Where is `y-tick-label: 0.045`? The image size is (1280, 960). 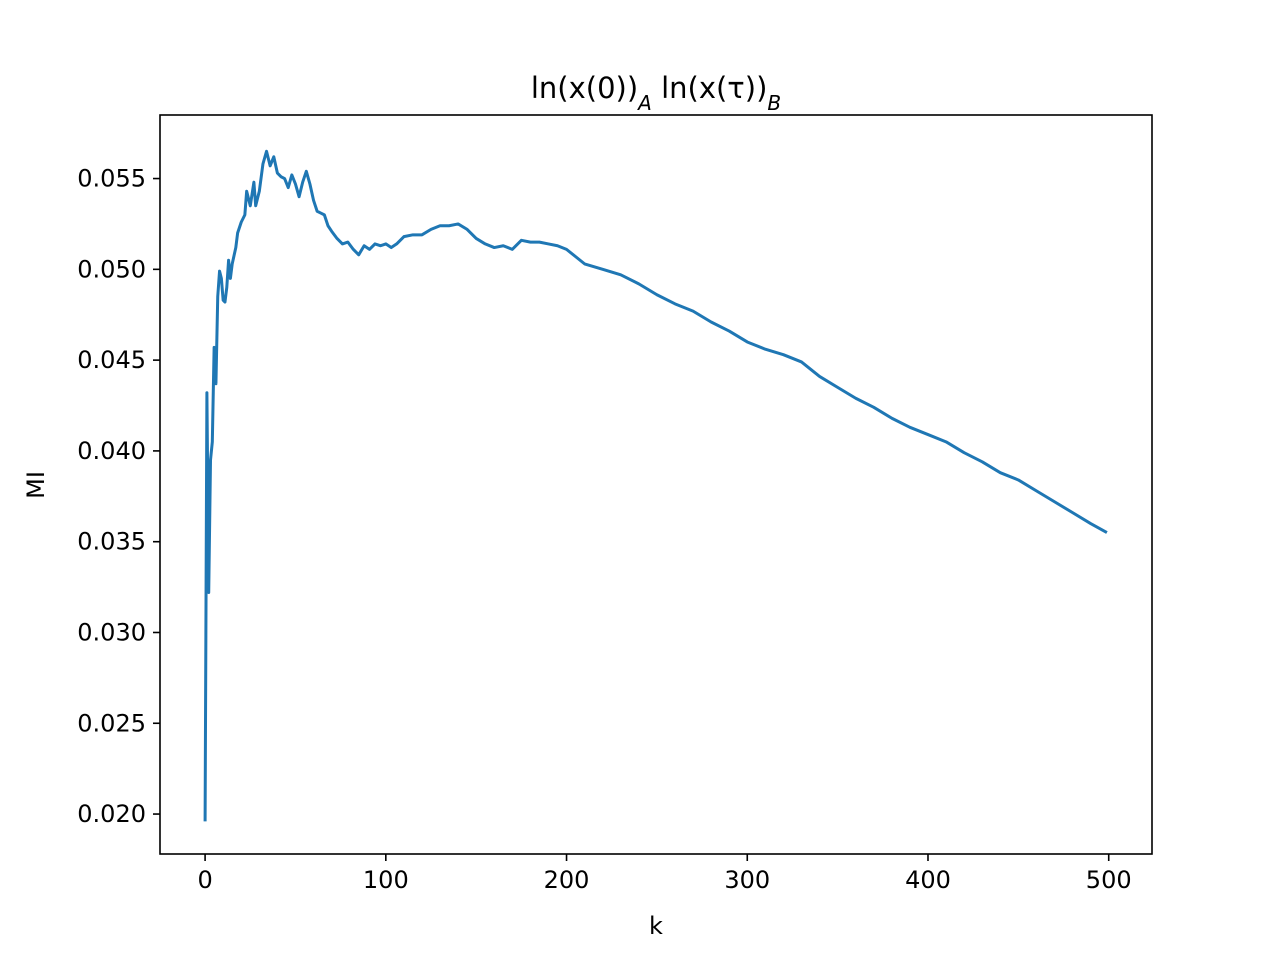
y-tick-label: 0.045 is located at coordinates (111, 360).